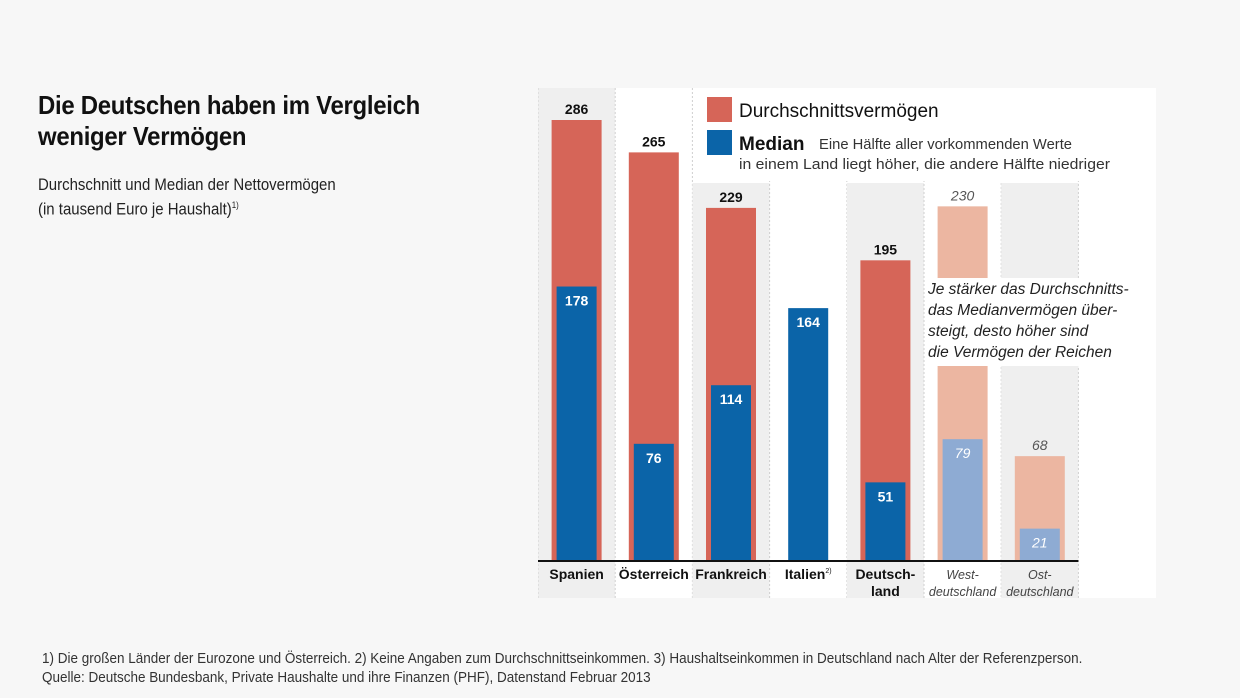 This screenshot has width=1240, height=698. What do you see at coordinates (719, 142) in the screenshot?
I see `legend-swatch-median` at bounding box center [719, 142].